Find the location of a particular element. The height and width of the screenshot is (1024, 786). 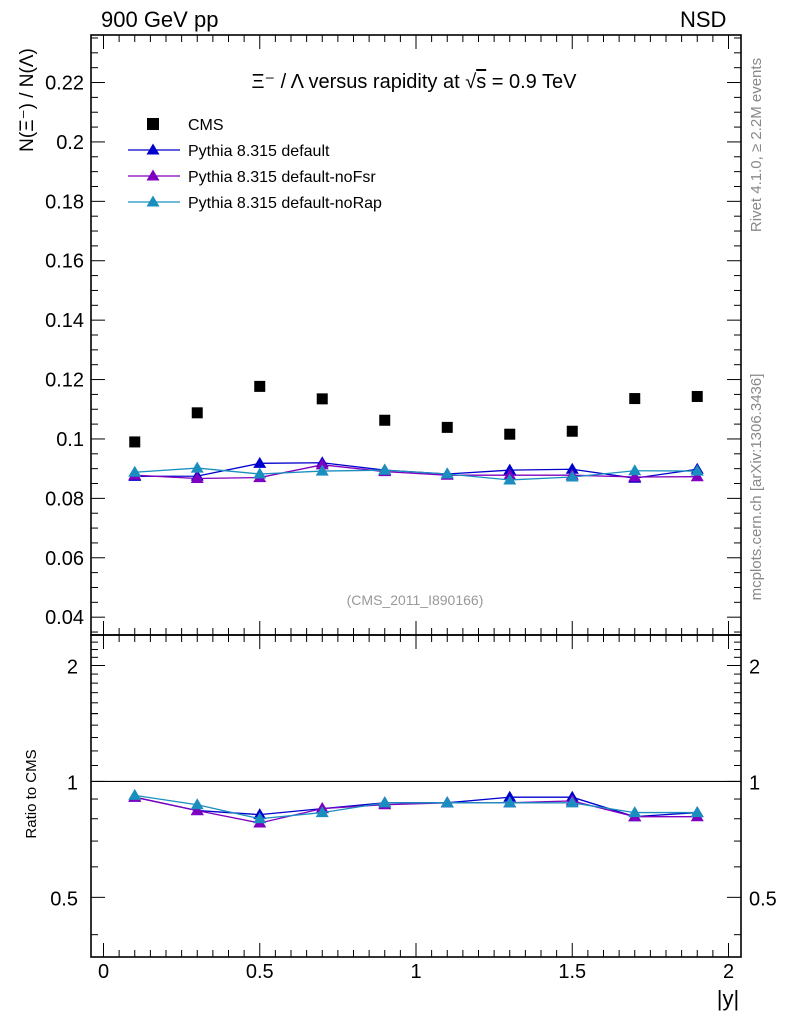

main-y-tick-label: 0.14 is located at coordinates (64, 321).